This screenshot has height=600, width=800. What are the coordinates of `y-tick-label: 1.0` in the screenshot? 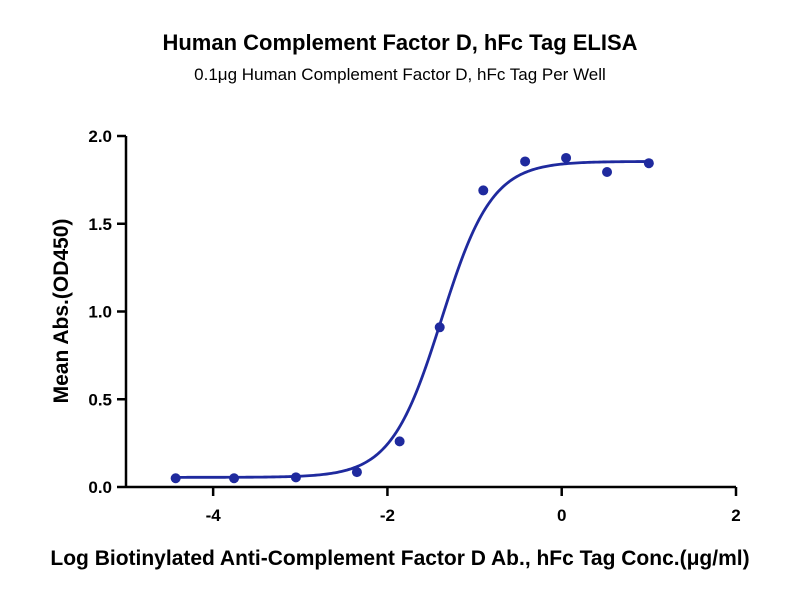 It's located at (100, 312).